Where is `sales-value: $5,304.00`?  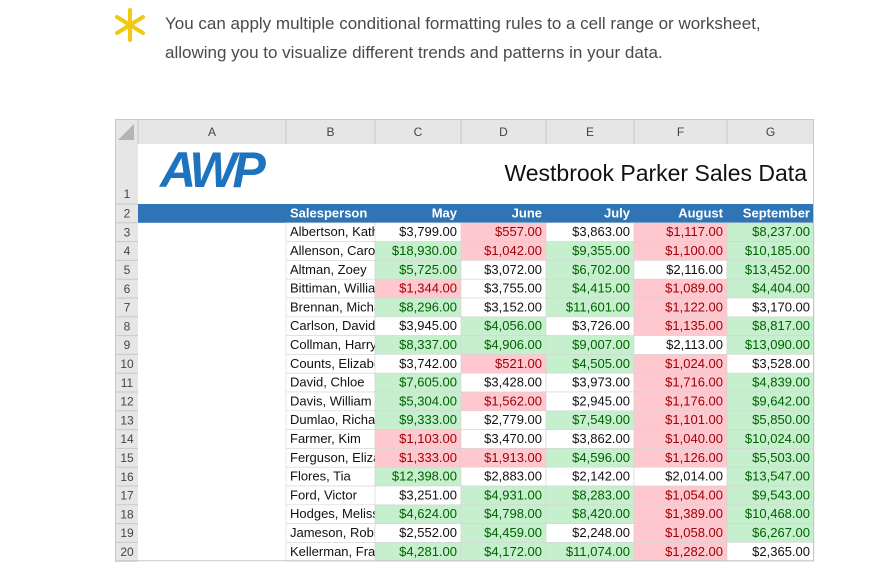 sales-value: $5,304.00 is located at coordinates (428, 400).